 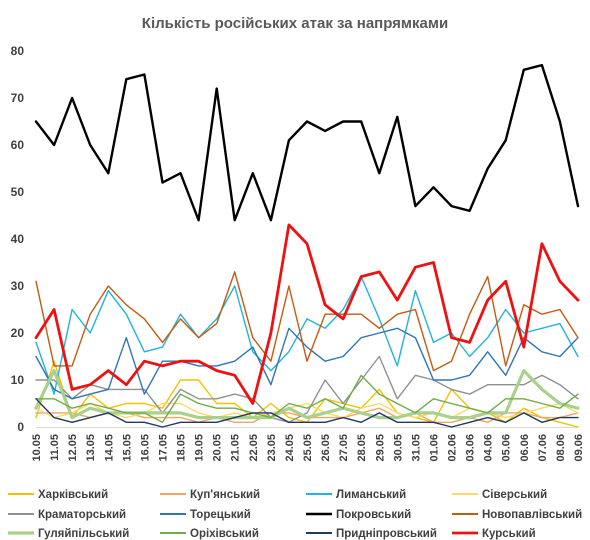 What do you see at coordinates (543, 448) in the screenshot?
I see `x-tick-label: 07.06` at bounding box center [543, 448].